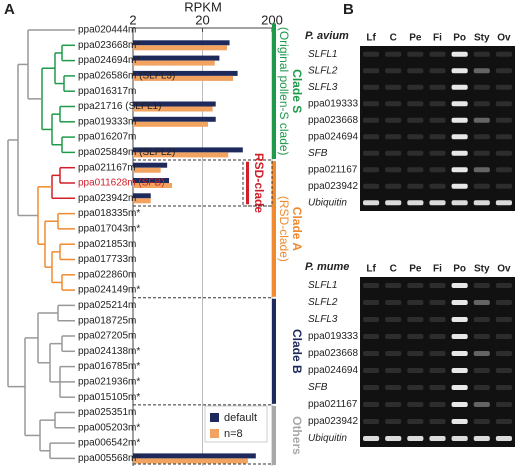 The width and height of the screenshot is (520, 467). I want to click on category-label: ppa024138m*, so click(109, 351).